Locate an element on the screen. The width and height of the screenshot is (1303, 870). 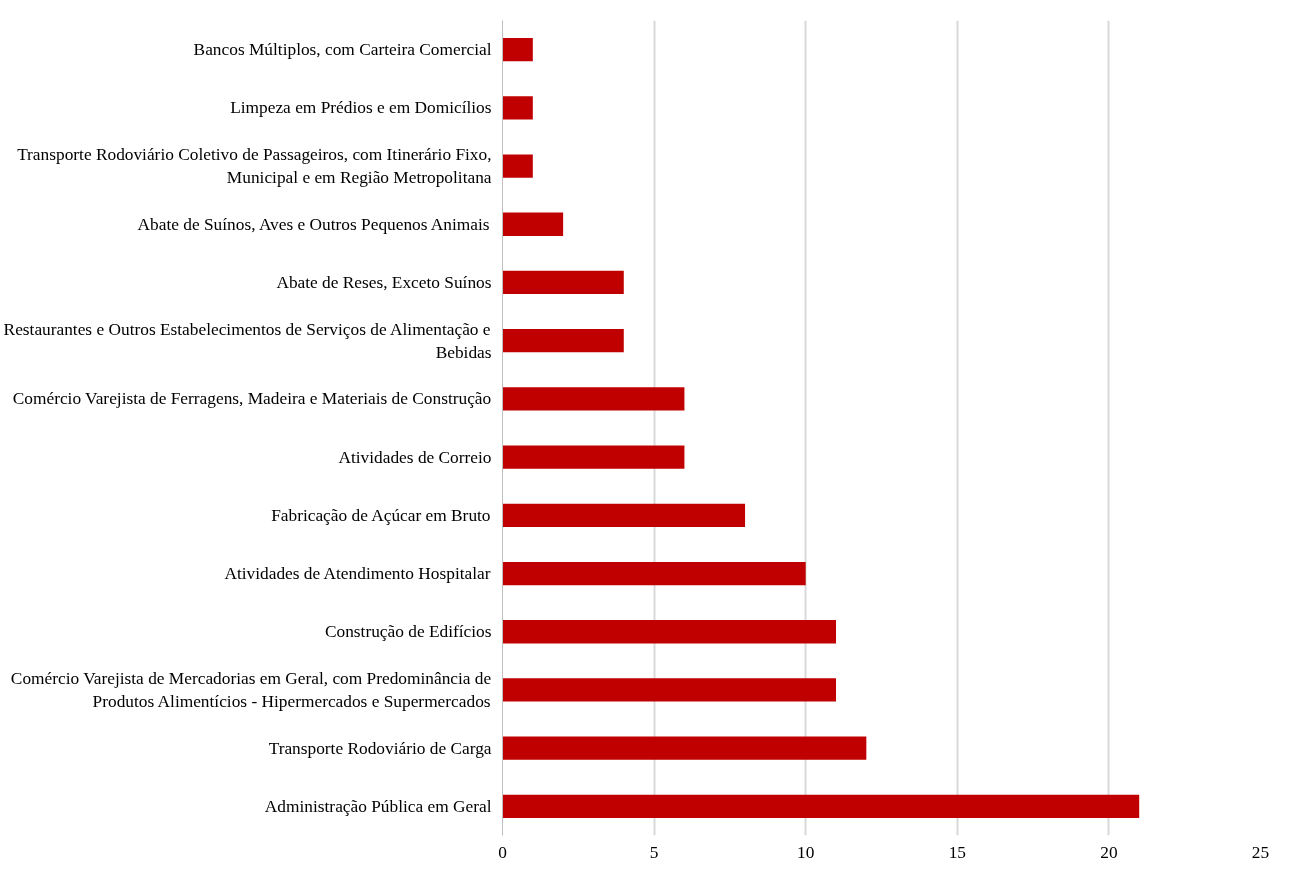
y-tick-label: Restaurantes e Outros Estabelecimentos de Serviços de Alimentação e Bebidas is located at coordinates (247, 340).